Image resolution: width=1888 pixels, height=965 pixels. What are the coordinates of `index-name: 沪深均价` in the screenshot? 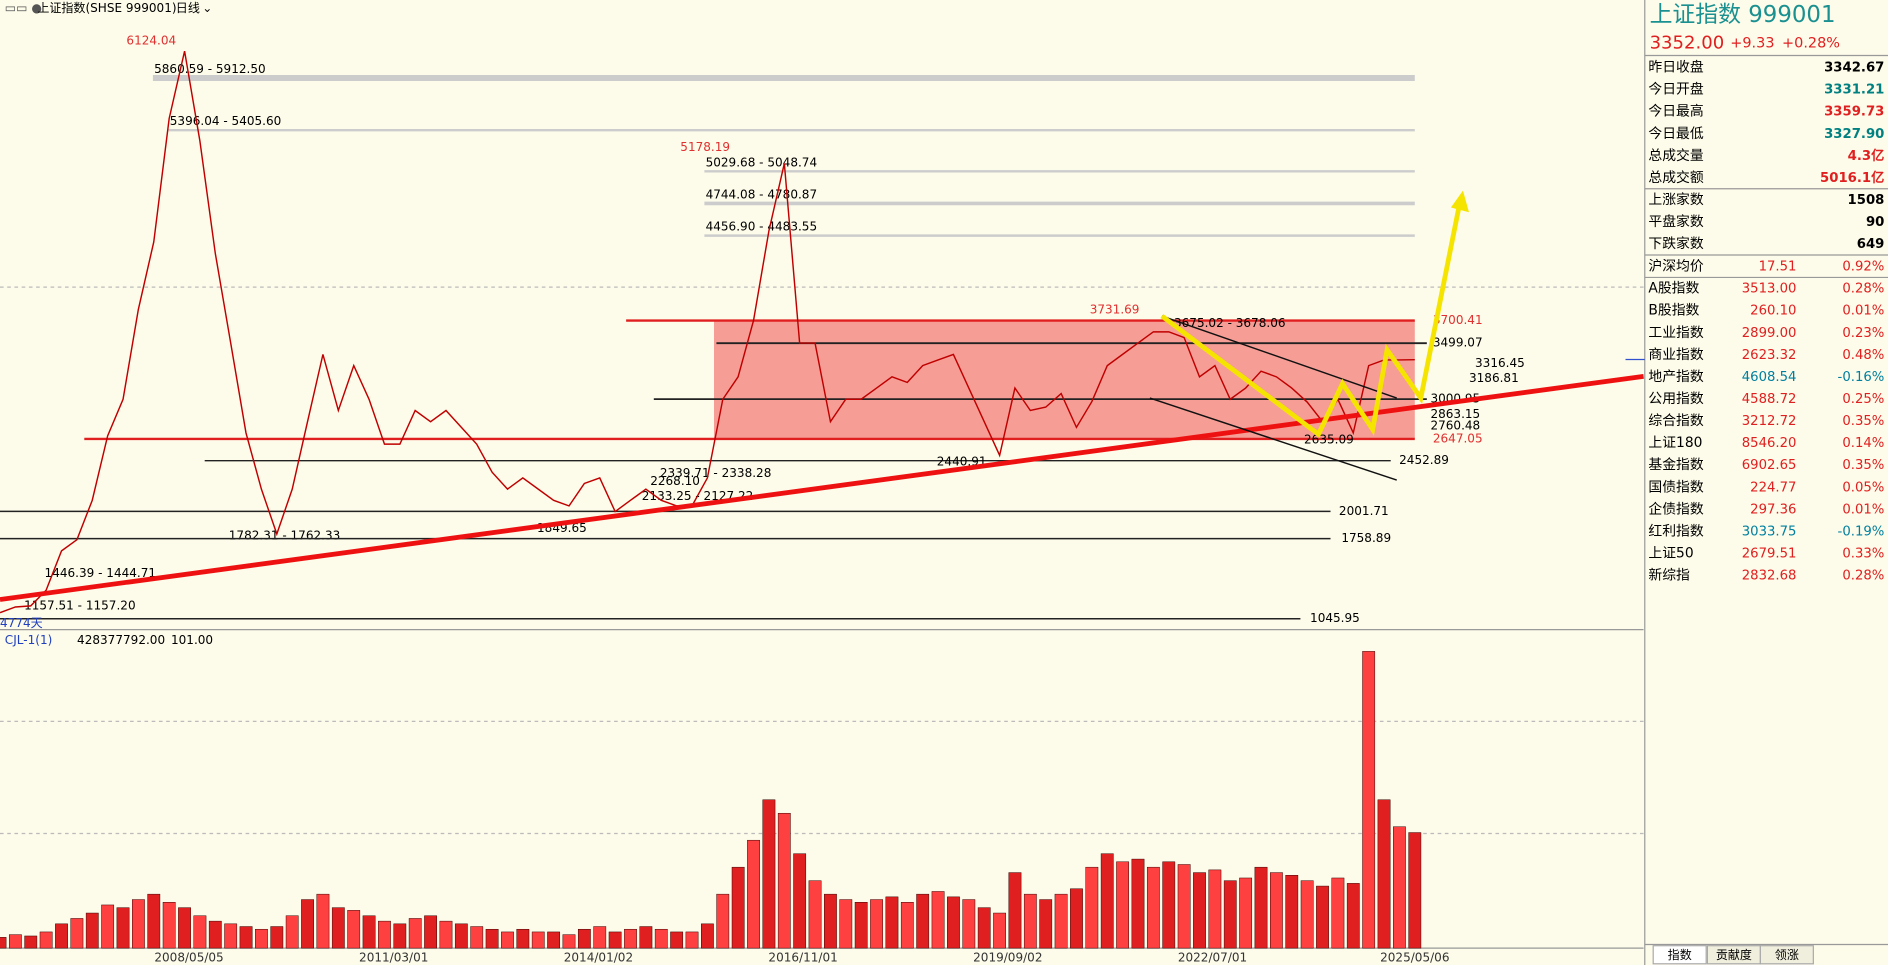 It's located at (1675, 267).